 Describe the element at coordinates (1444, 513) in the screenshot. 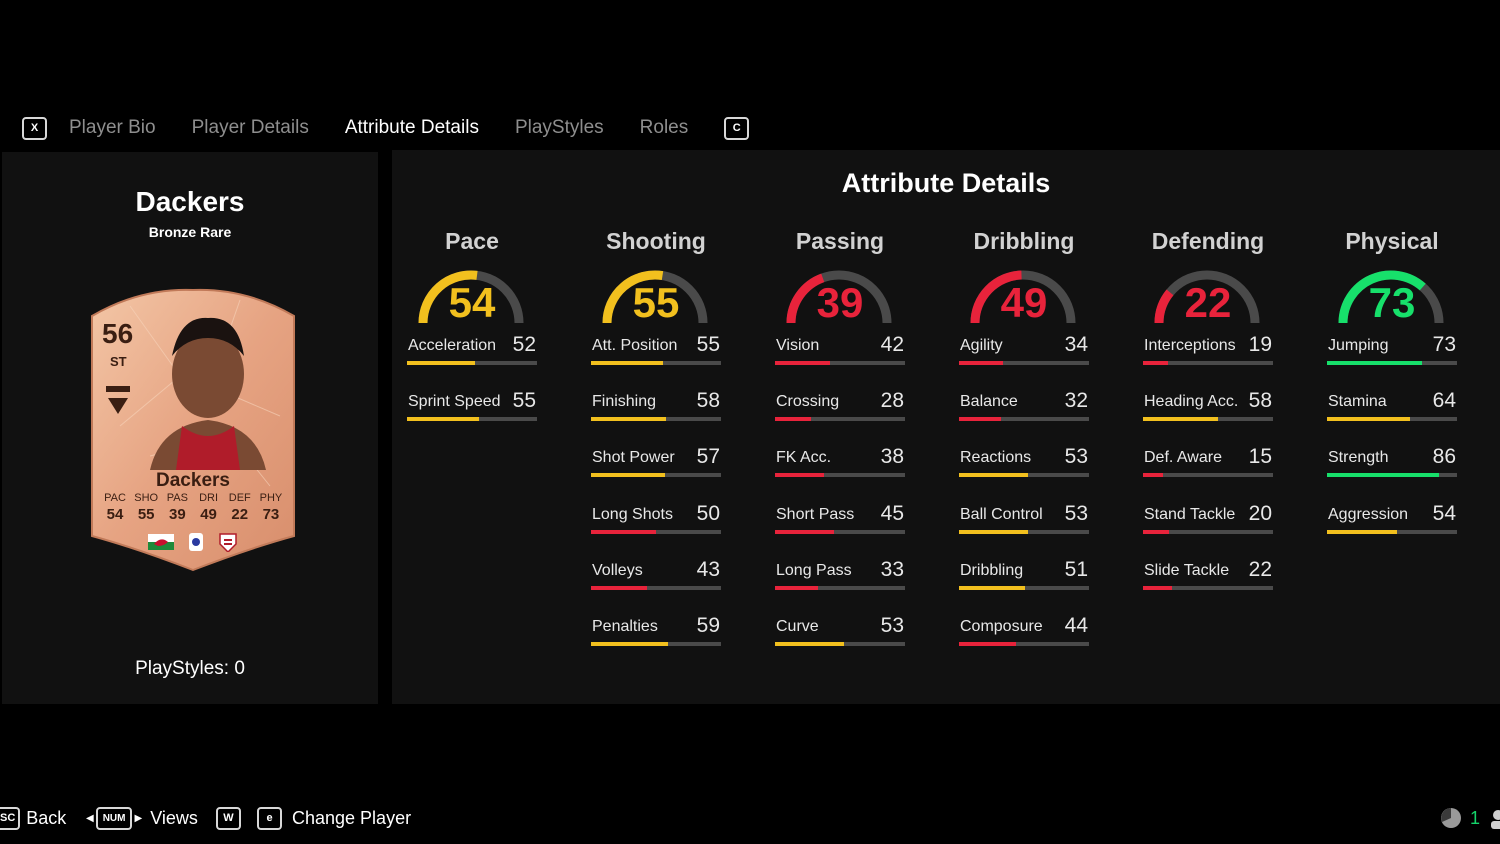

I see `attribute-value: 54` at that location.